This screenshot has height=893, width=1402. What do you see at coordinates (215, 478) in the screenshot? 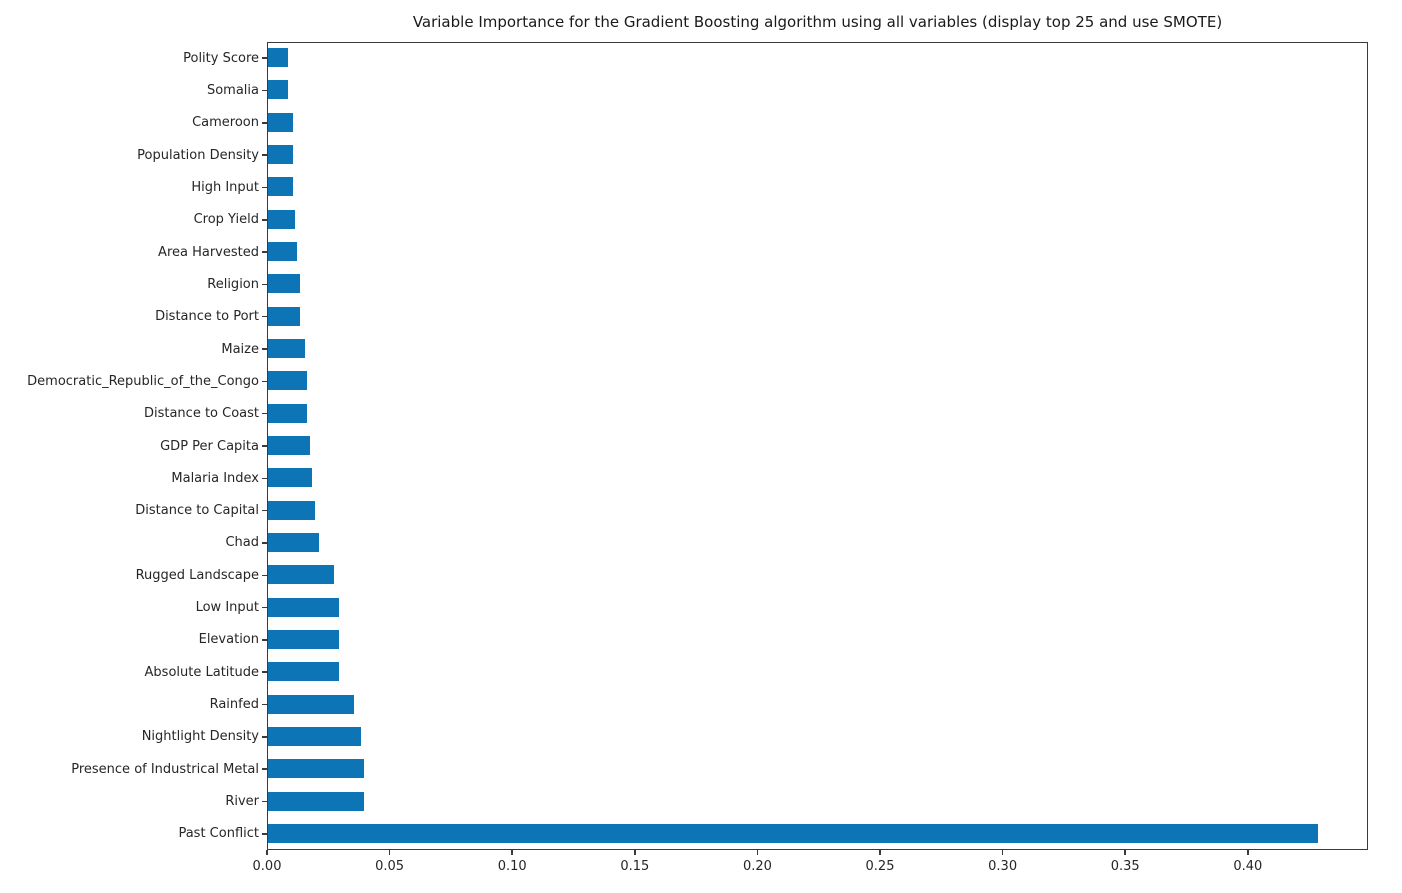
I see `y-tick-label: Malaria Index` at bounding box center [215, 478].